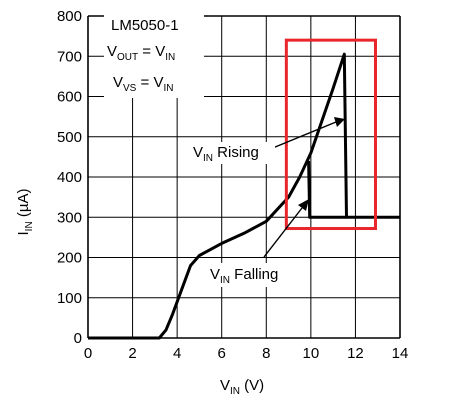 This screenshot has height=404, width=474. What do you see at coordinates (226, 154) in the screenshot?
I see `vin-rising-label: VIN Rising` at bounding box center [226, 154].